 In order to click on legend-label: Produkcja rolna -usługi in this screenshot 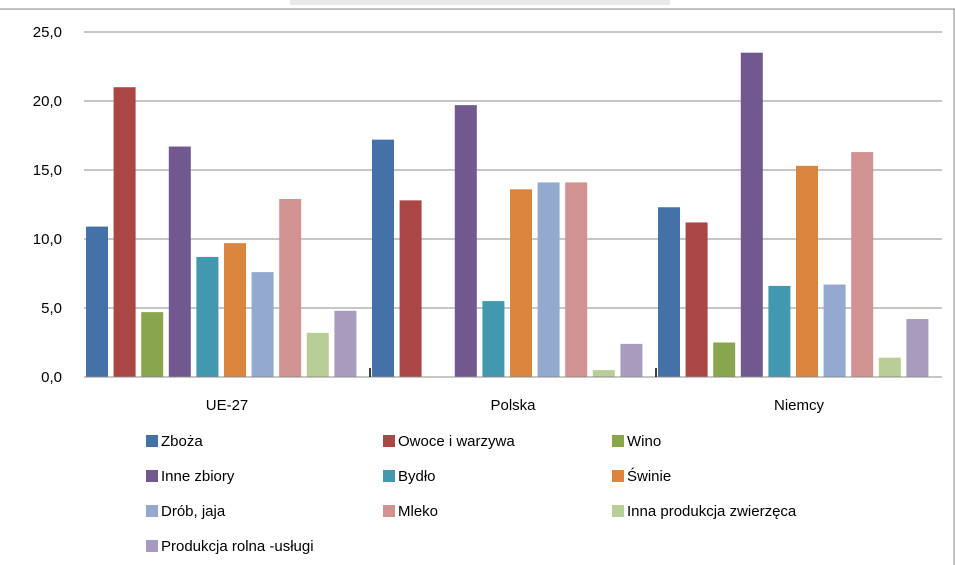, I will do `click(237, 546)`.